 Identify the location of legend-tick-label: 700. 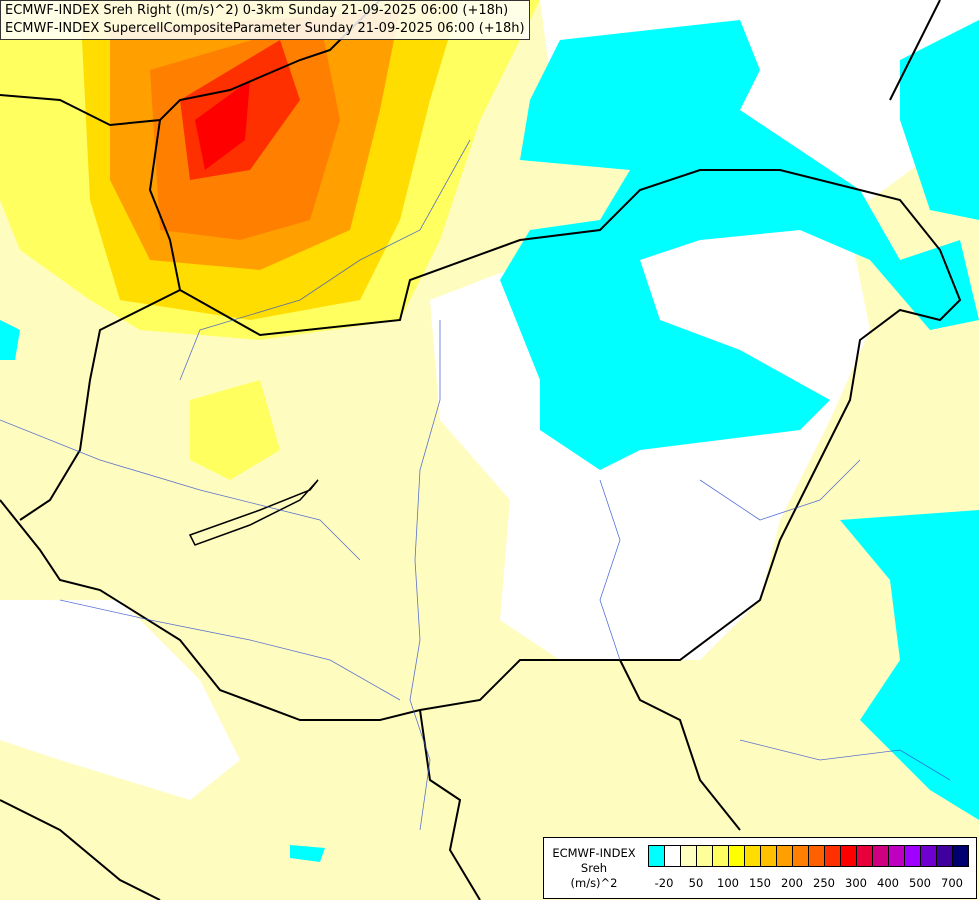
(952, 883).